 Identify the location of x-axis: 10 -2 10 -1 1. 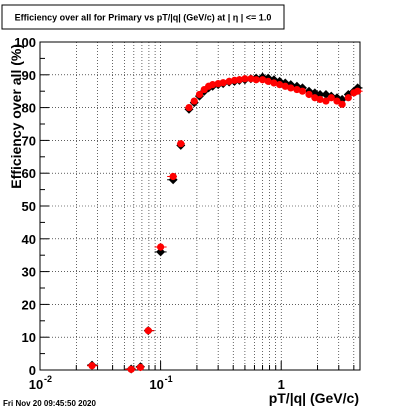
(192, 376).